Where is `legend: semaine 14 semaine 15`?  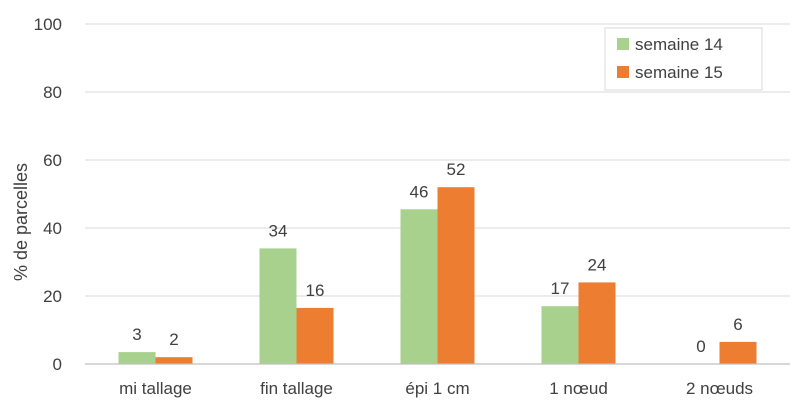
legend: semaine 14 semaine 15 is located at coordinates (683, 59).